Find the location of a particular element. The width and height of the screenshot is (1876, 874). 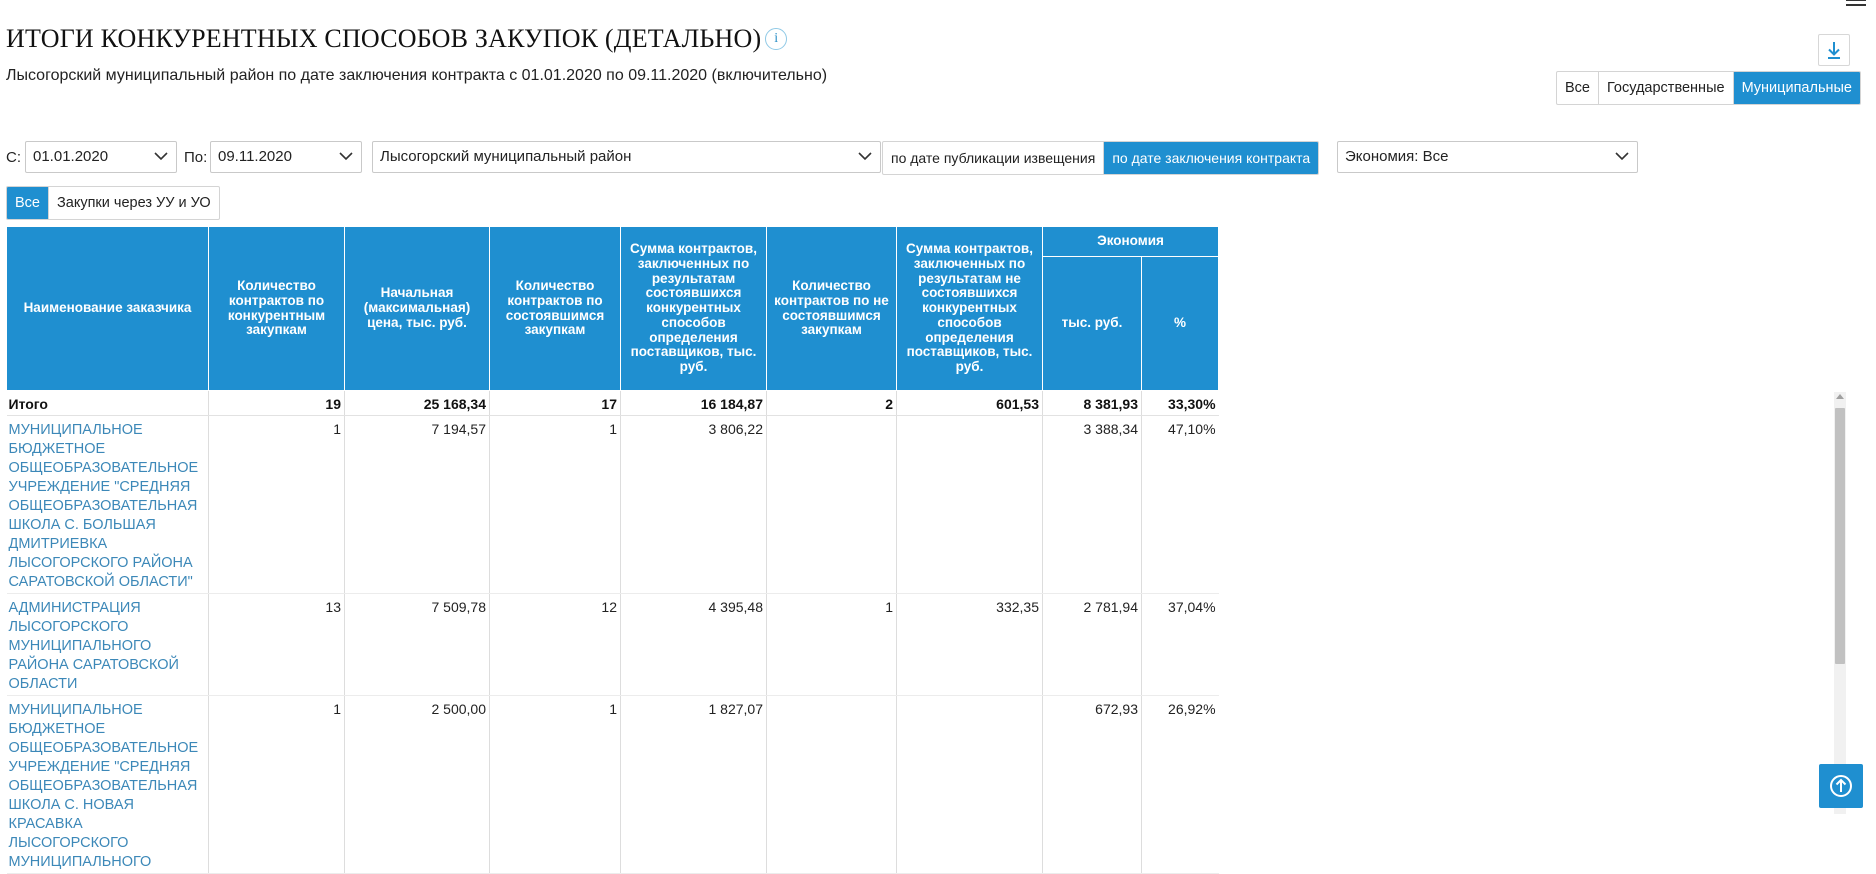

cell-count-not-held: 1 is located at coordinates (831, 644).